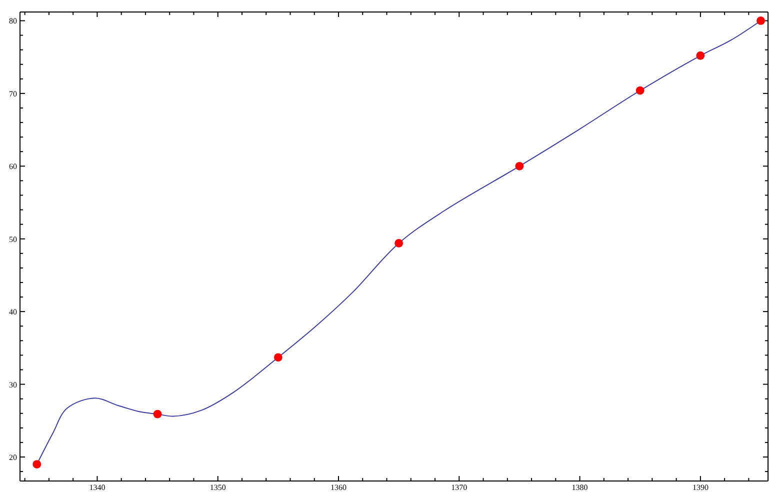 Image resolution: width=769 pixels, height=492 pixels. Describe the element at coordinates (338, 487) in the screenshot. I see `x-tick-label: 1360` at that location.